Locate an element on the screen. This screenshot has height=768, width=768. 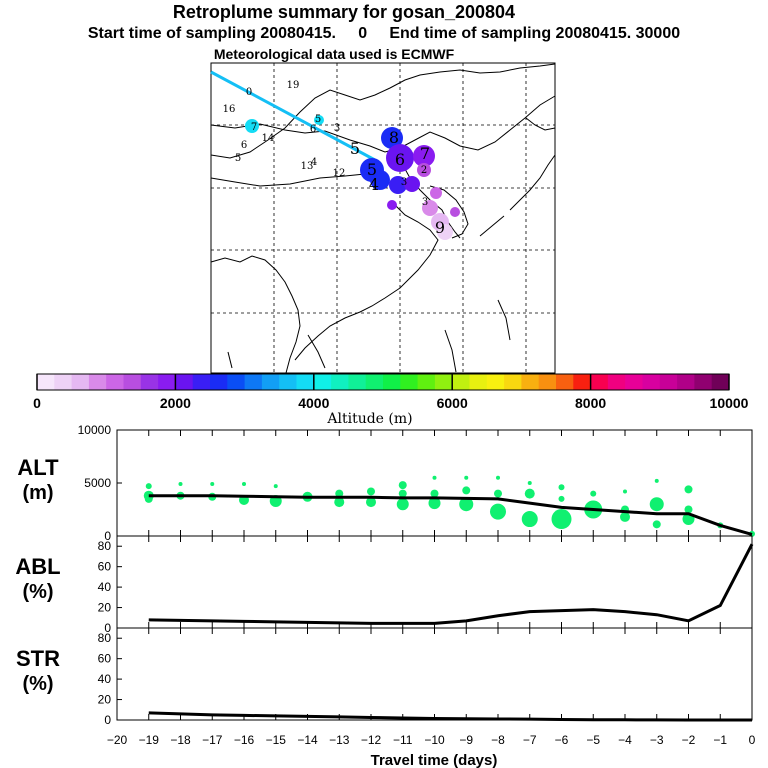
plume-day-label: 13 is located at coordinates (307, 166).